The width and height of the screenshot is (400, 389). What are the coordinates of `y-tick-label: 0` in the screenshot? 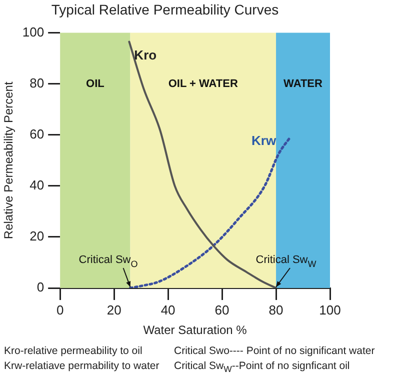 It's located at (40, 287).